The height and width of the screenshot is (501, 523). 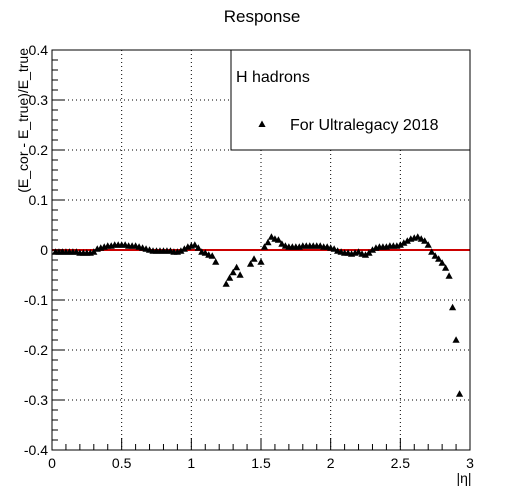 I want to click on y-axis-title: (E_cor - E_true)/E_true, so click(x=23, y=120).